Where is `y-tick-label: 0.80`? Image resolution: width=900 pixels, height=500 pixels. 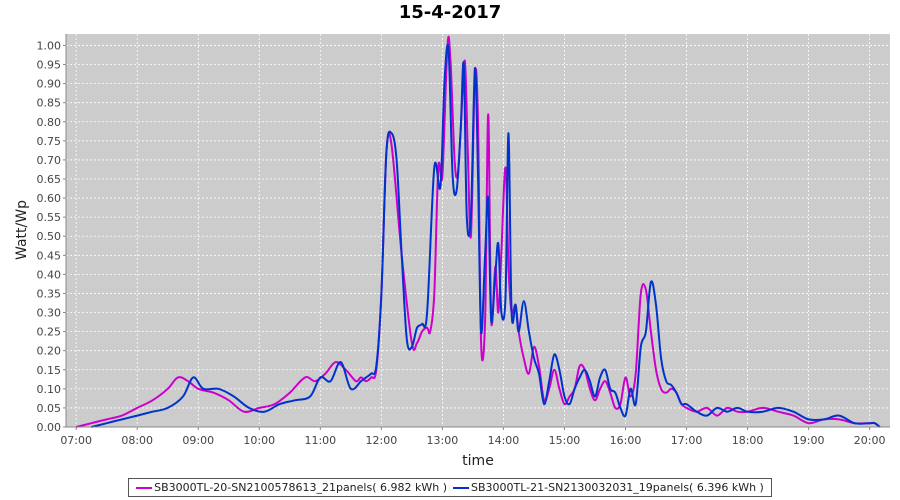 y-tick-label: 0.80 is located at coordinates (49, 122).